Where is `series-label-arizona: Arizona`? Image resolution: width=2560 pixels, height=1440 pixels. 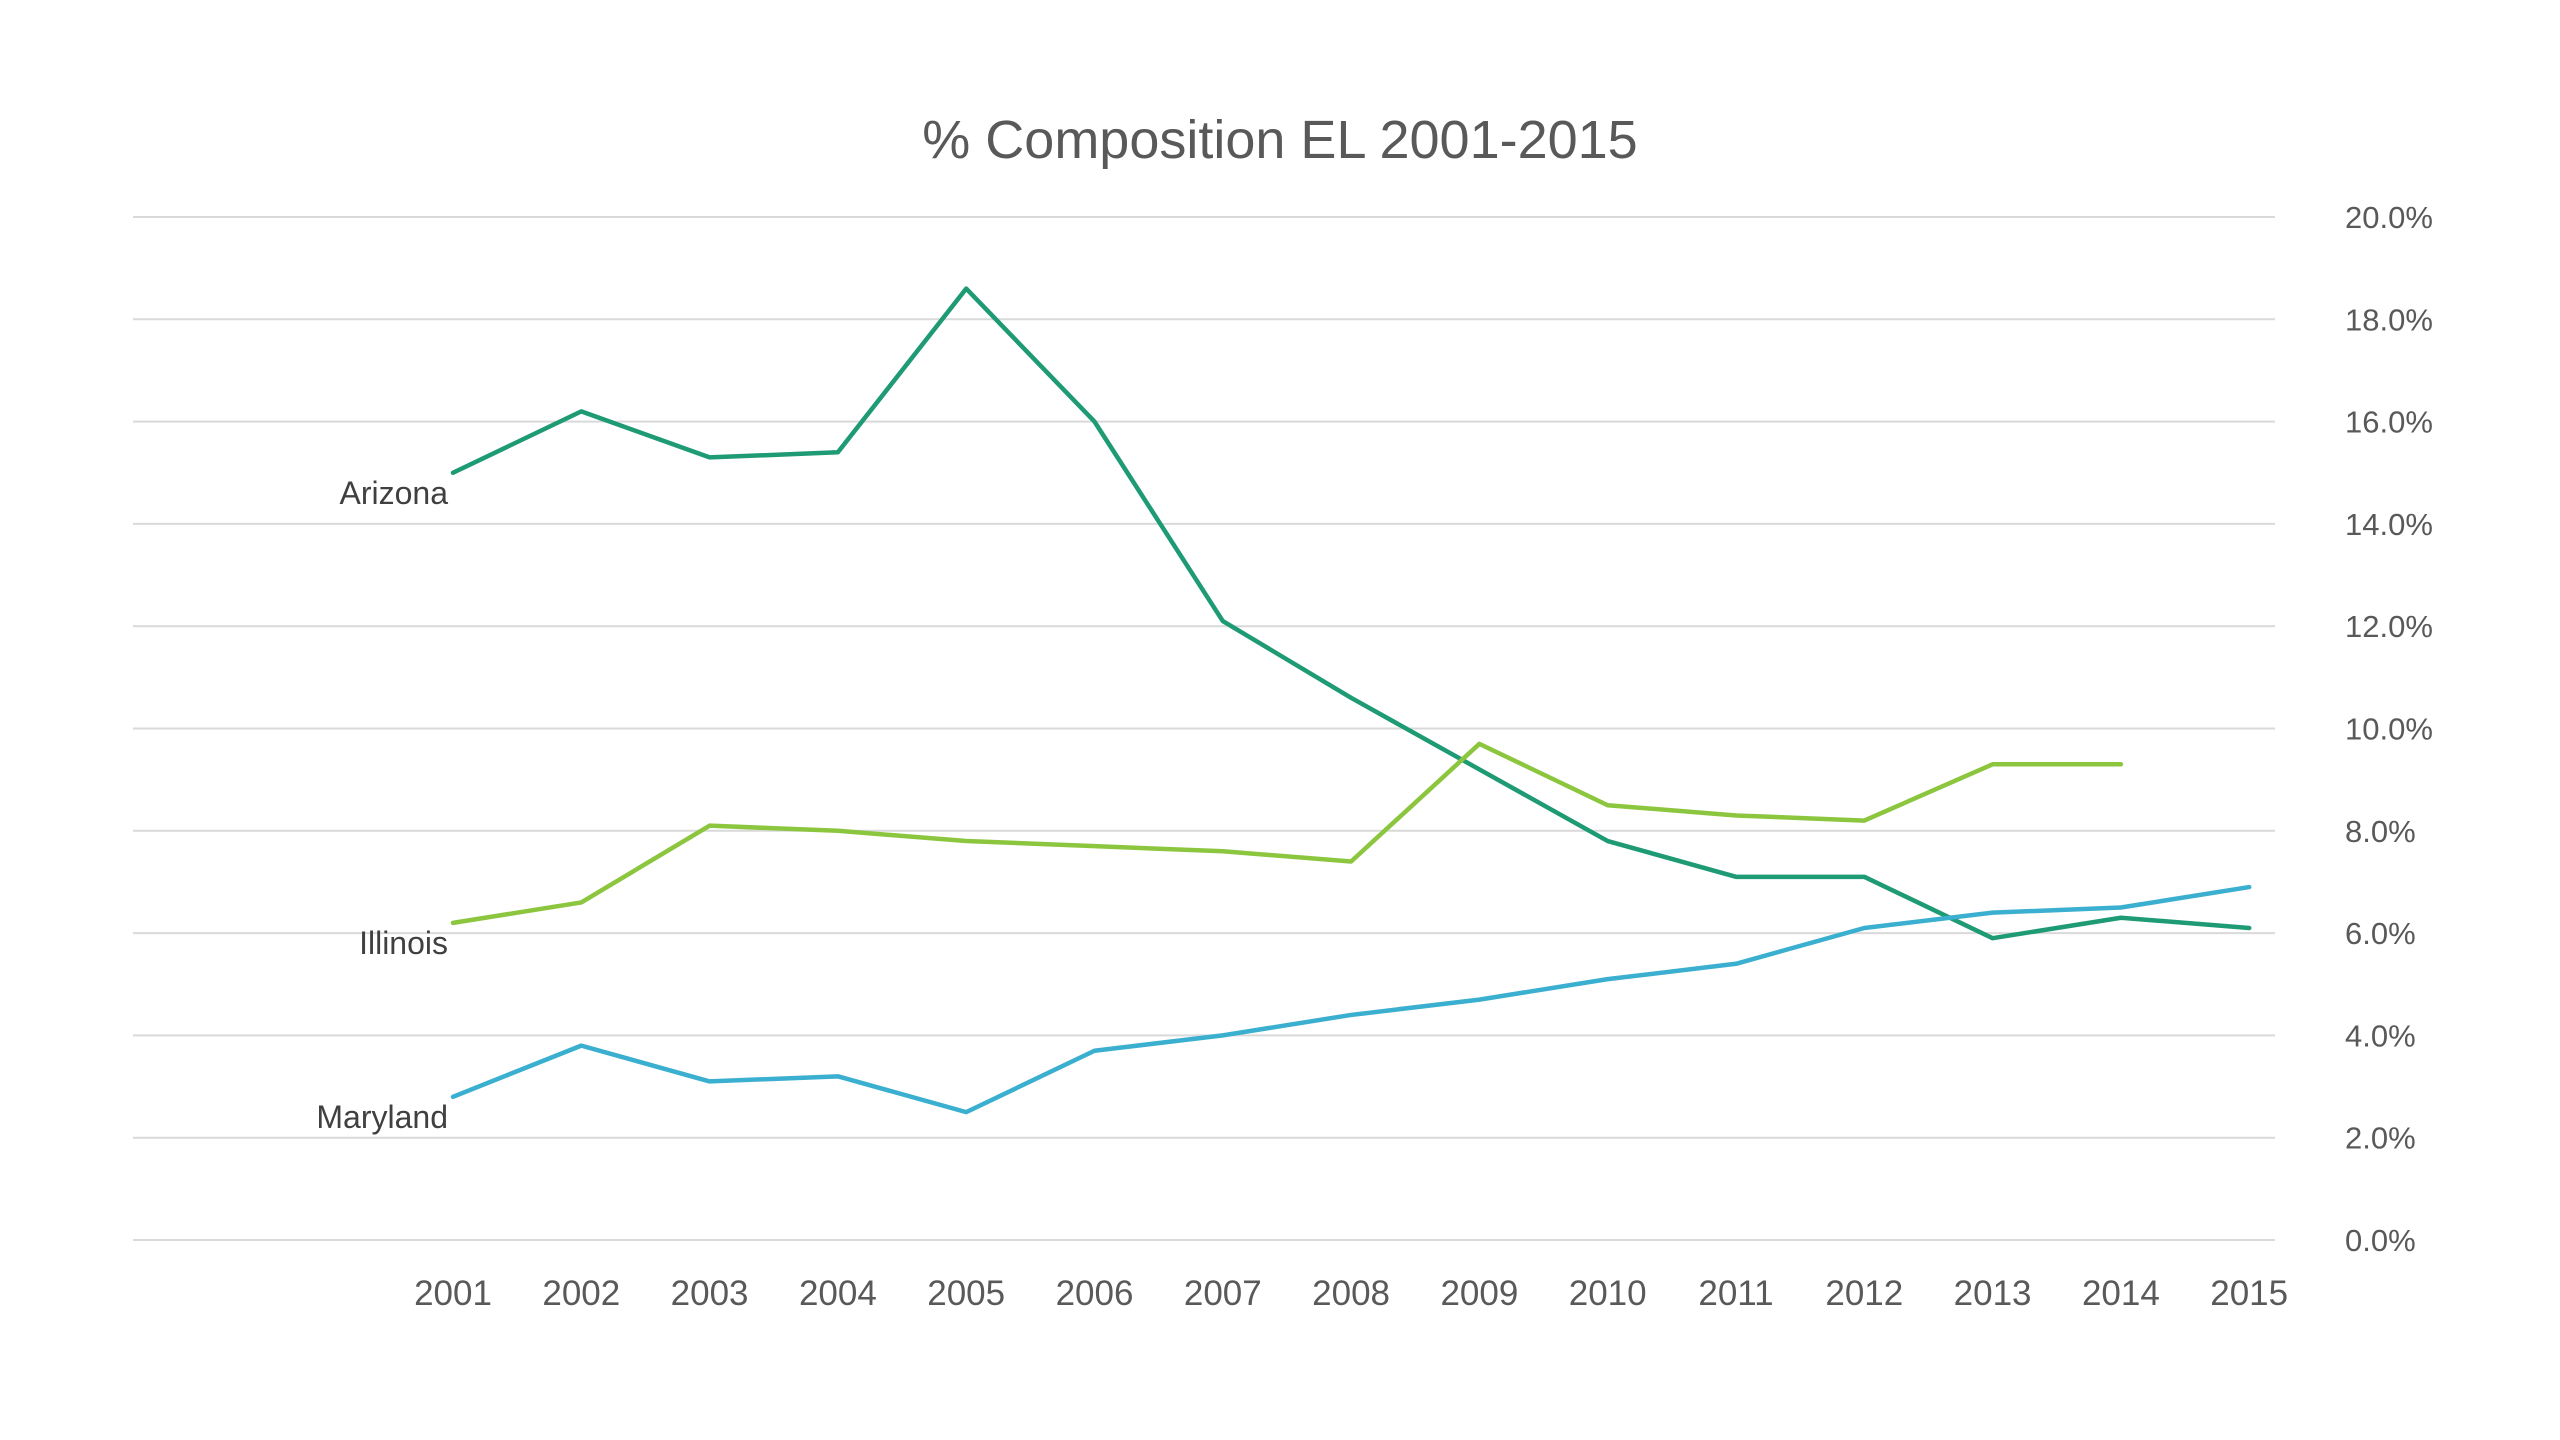
series-label-arizona: Arizona is located at coordinates (394, 493).